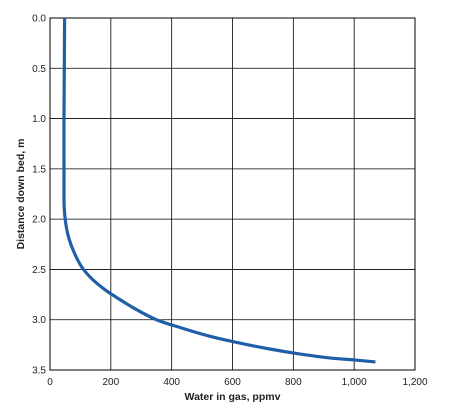 Image resolution: width=453 pixels, height=417 pixels. What do you see at coordinates (50, 382) in the screenshot?
I see `x-tick-label: 0` at bounding box center [50, 382].